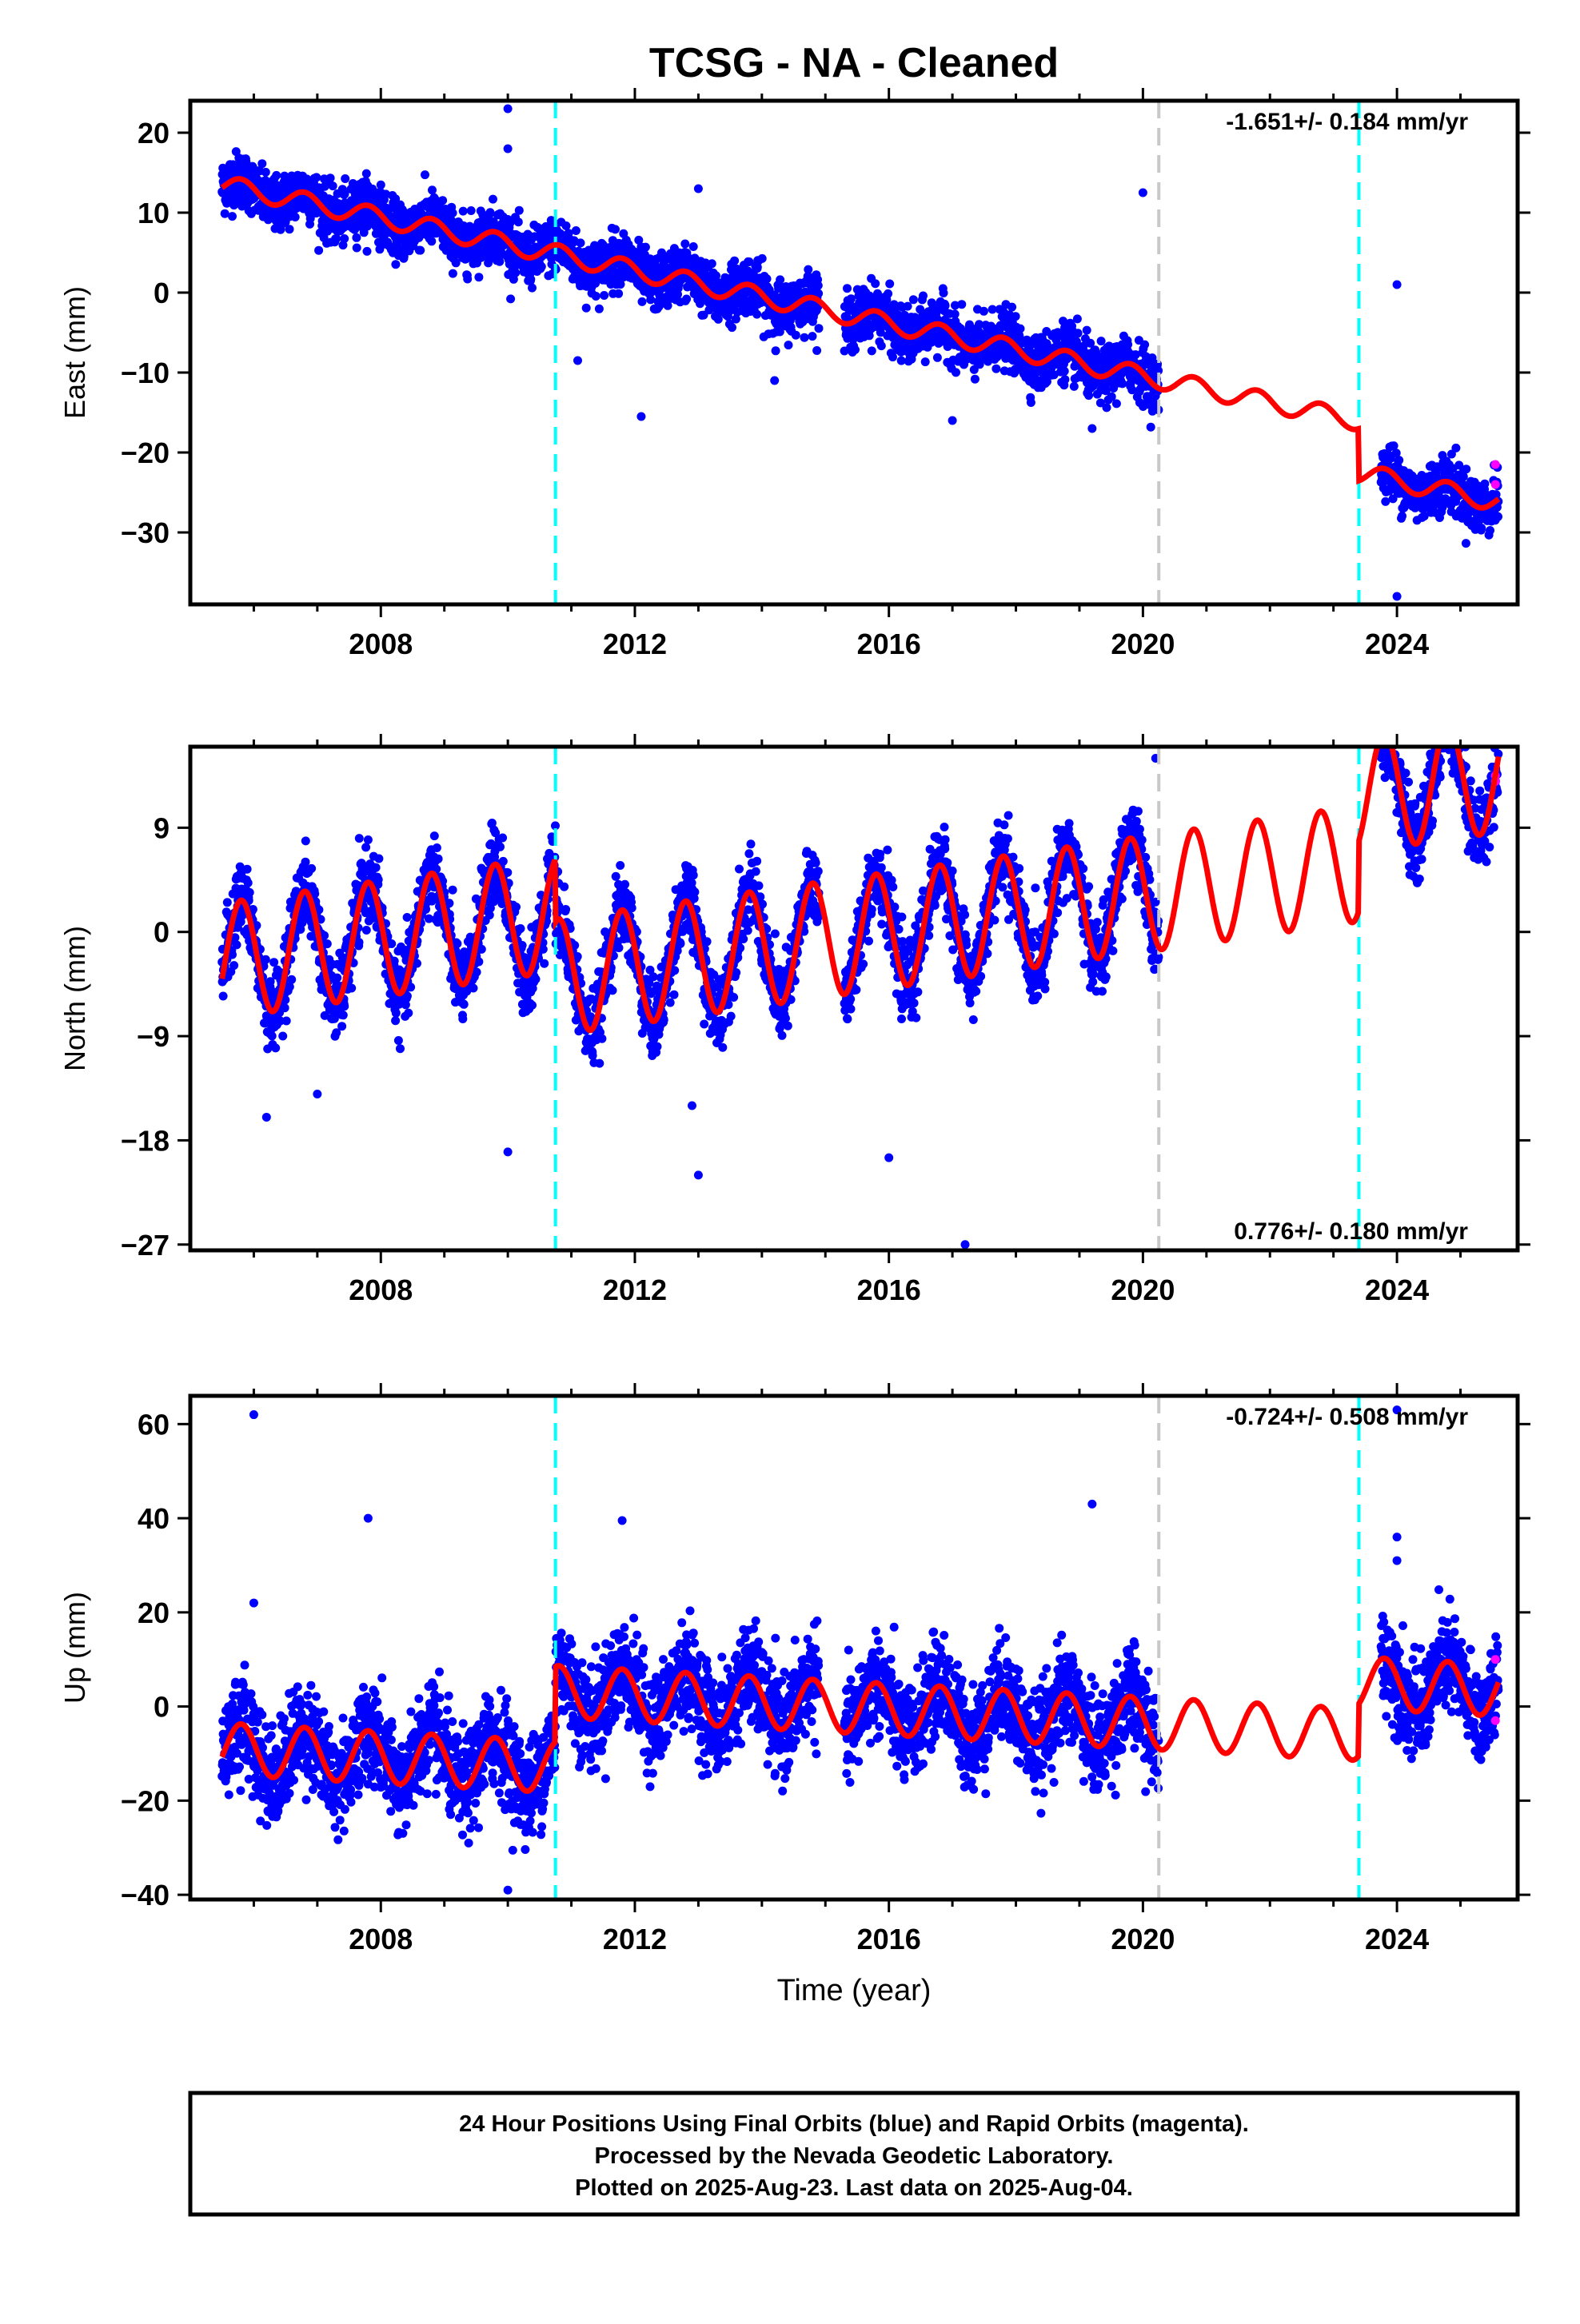  What do you see at coordinates (154, 213) in the screenshot?
I see `y-tick-label: 10` at bounding box center [154, 213].